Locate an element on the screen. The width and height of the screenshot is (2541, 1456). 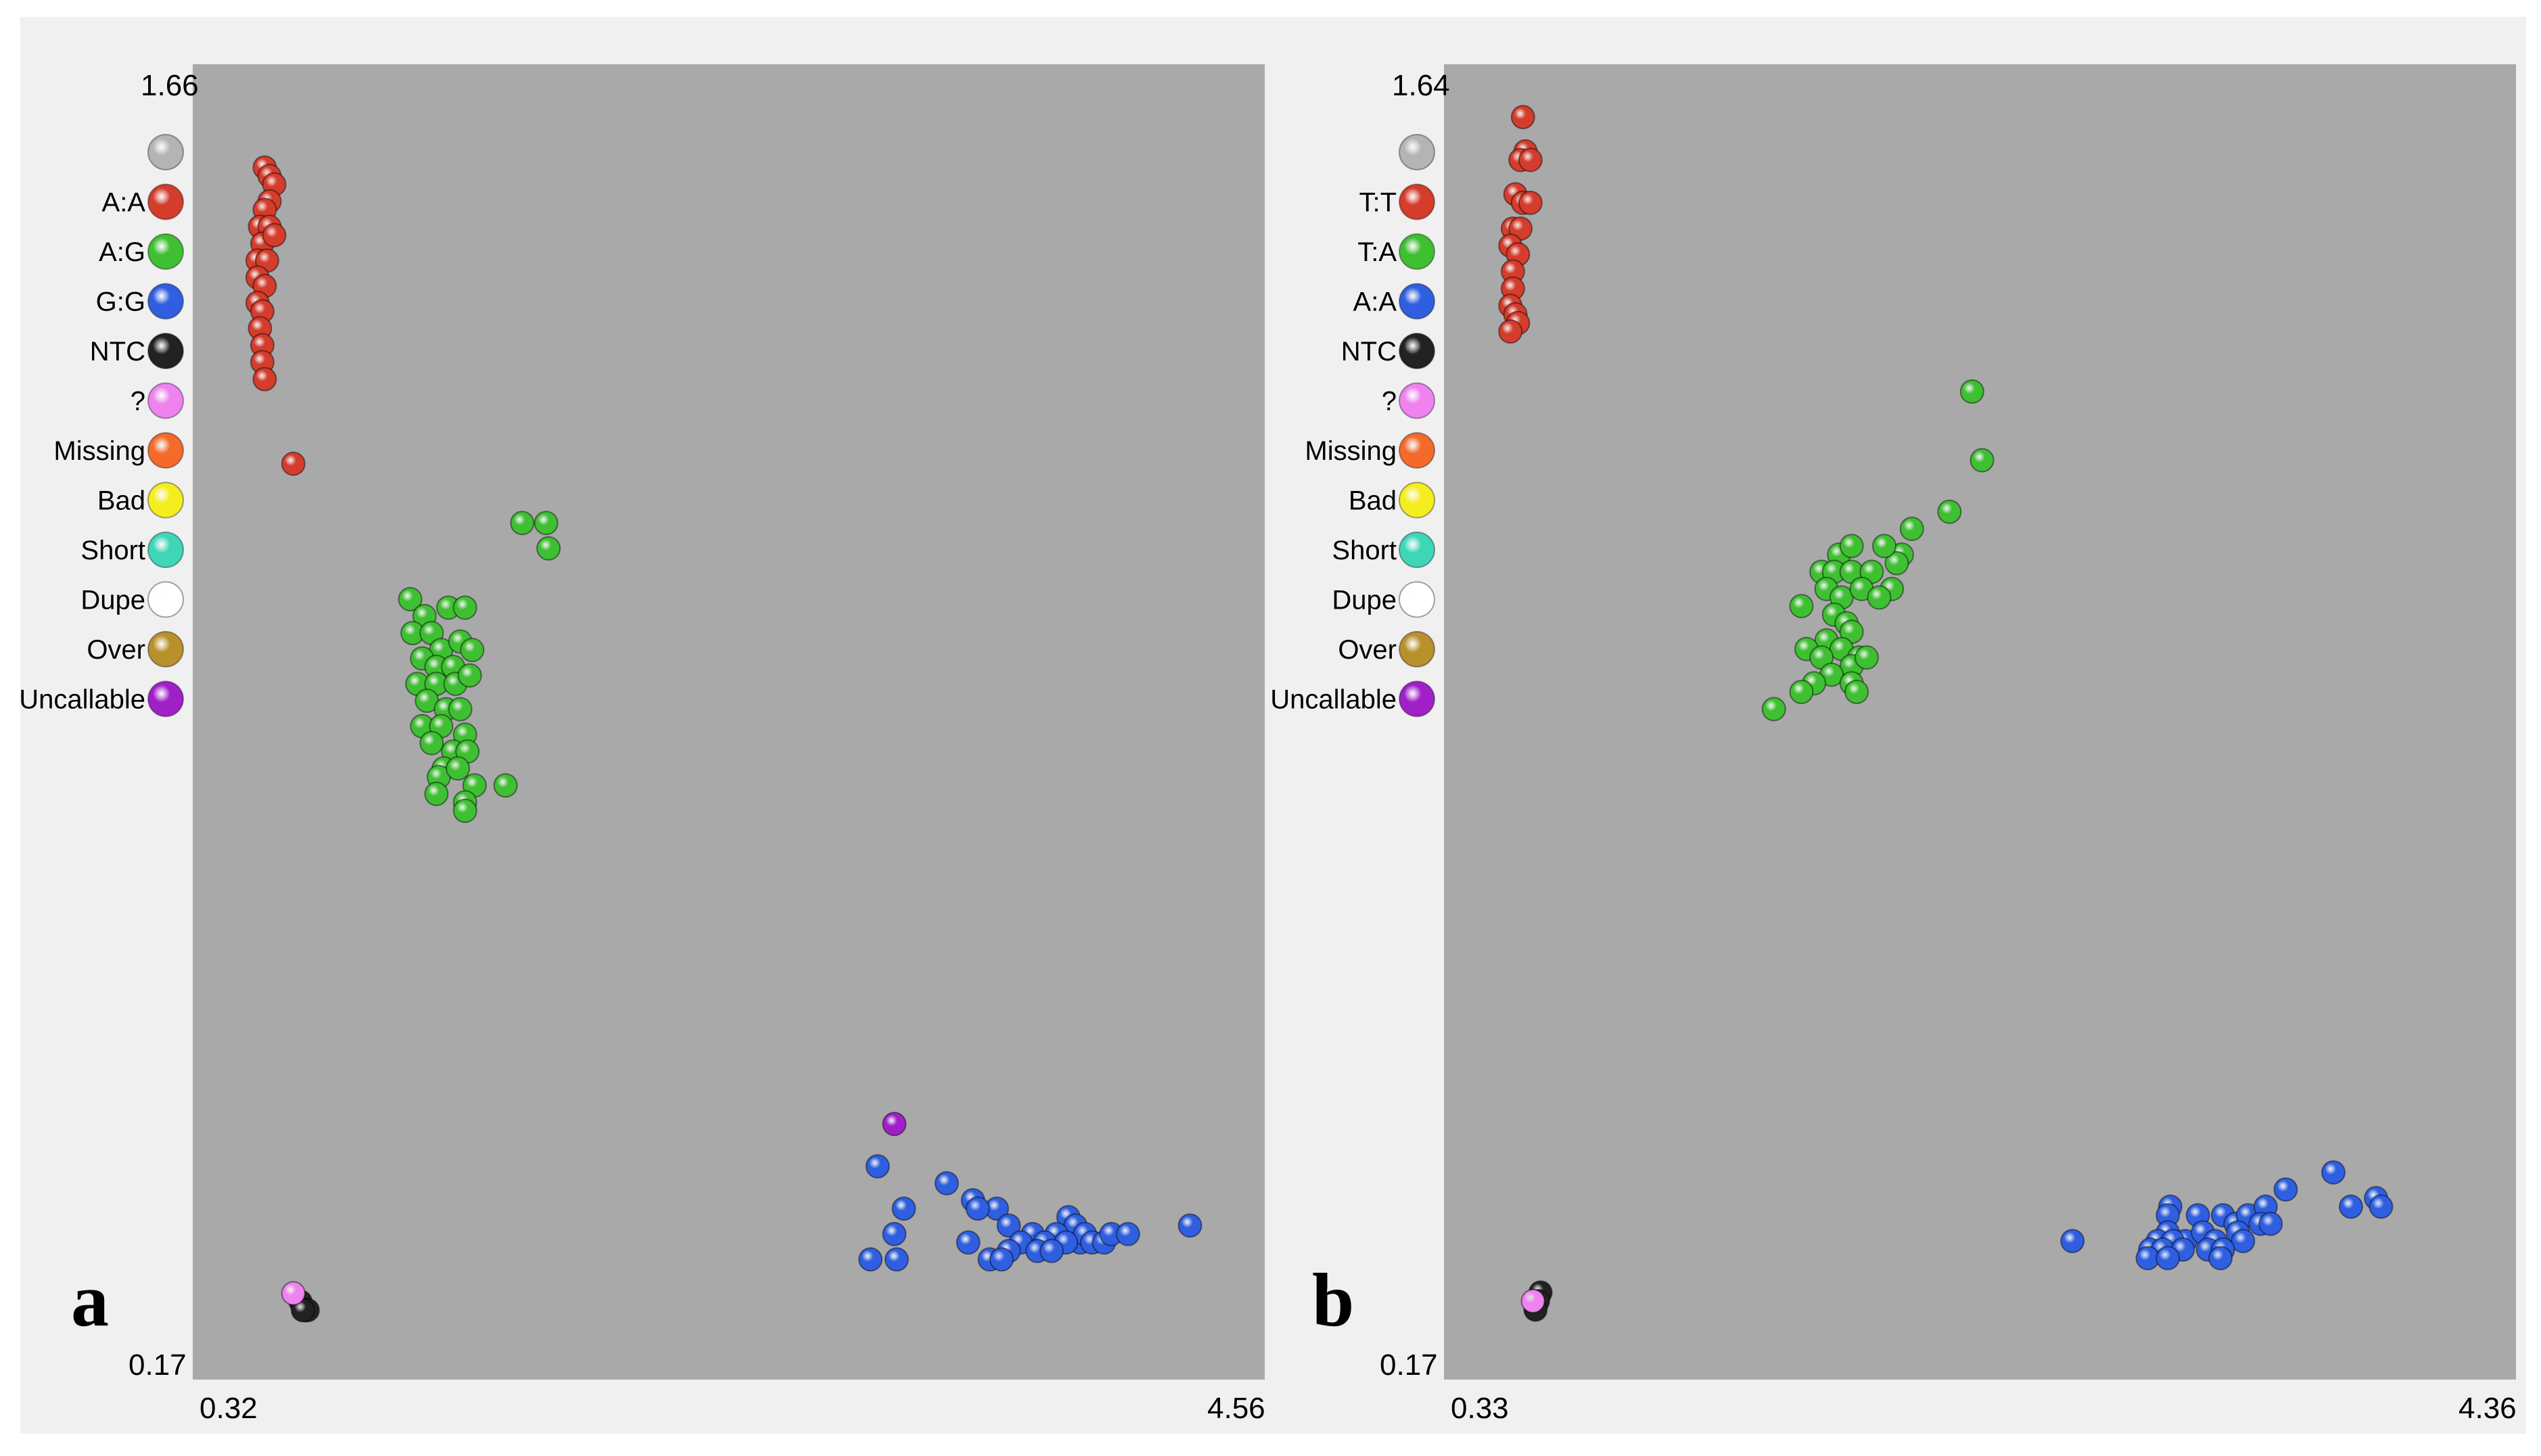
legend-label-uncallable: Uncallable is located at coordinates (83, 700).